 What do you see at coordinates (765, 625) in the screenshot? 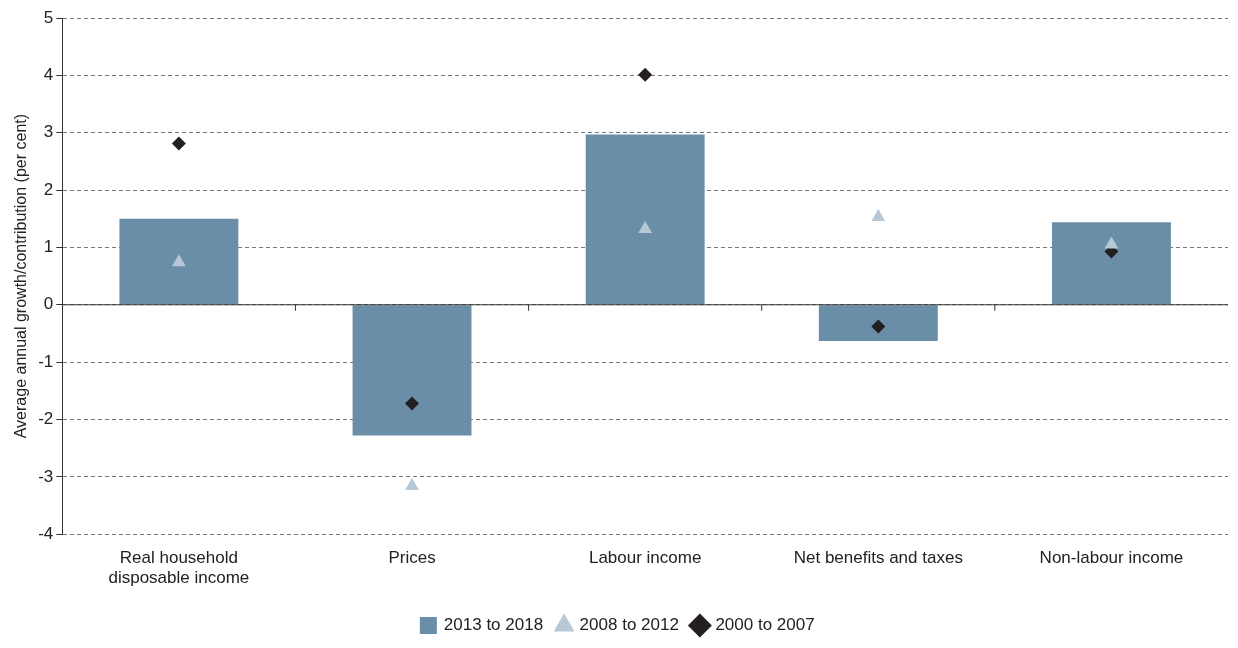
I see `legend-label: 2000 to 2007` at bounding box center [765, 625].